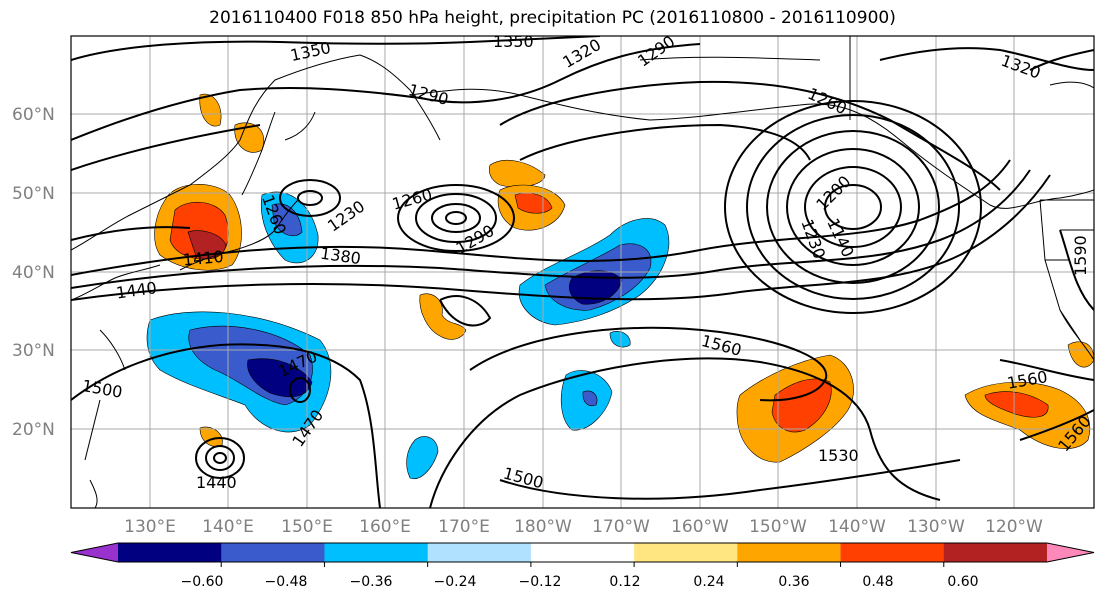 This screenshot has width=1105, height=601. I want to click on lon-label: 160°E, so click(385, 527).